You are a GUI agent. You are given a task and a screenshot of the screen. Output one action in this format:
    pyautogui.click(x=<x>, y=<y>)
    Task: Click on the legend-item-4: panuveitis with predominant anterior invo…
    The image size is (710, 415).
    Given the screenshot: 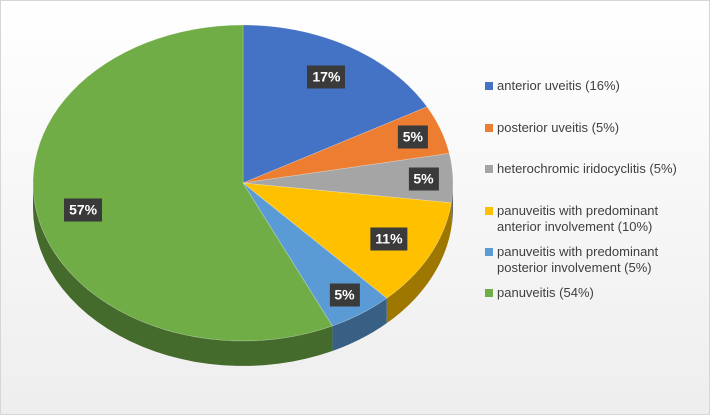 What is the action you would take?
    pyautogui.click(x=592, y=219)
    